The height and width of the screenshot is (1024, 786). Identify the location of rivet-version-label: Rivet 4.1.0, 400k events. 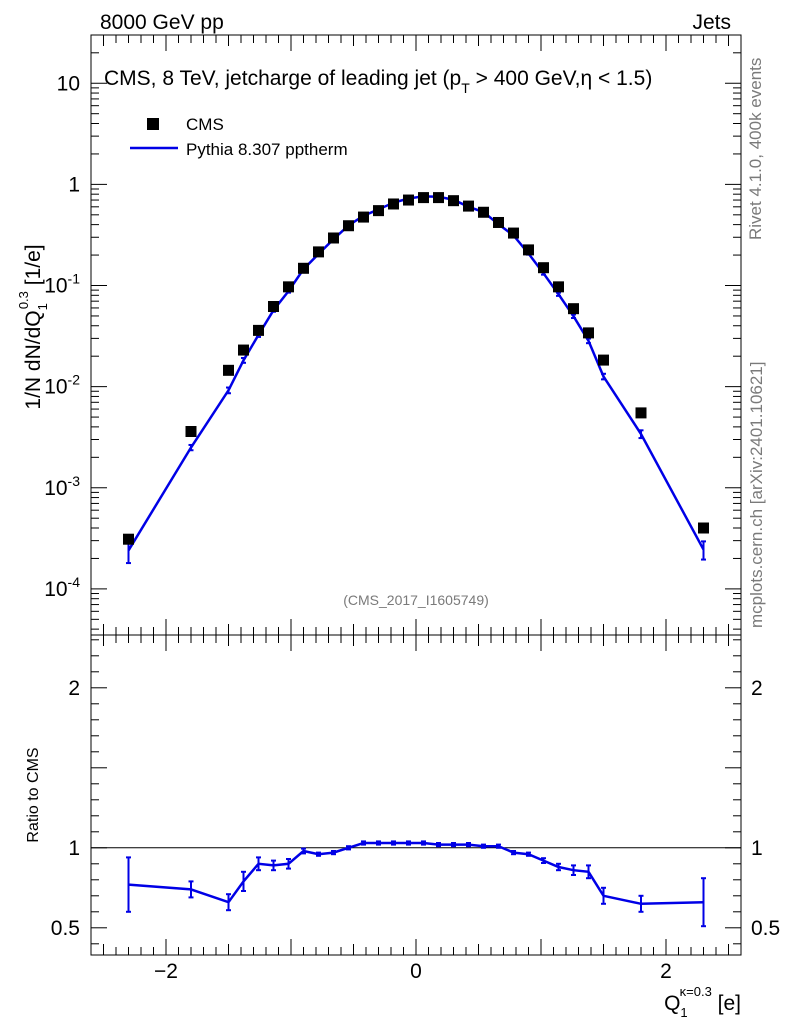
(755, 149).